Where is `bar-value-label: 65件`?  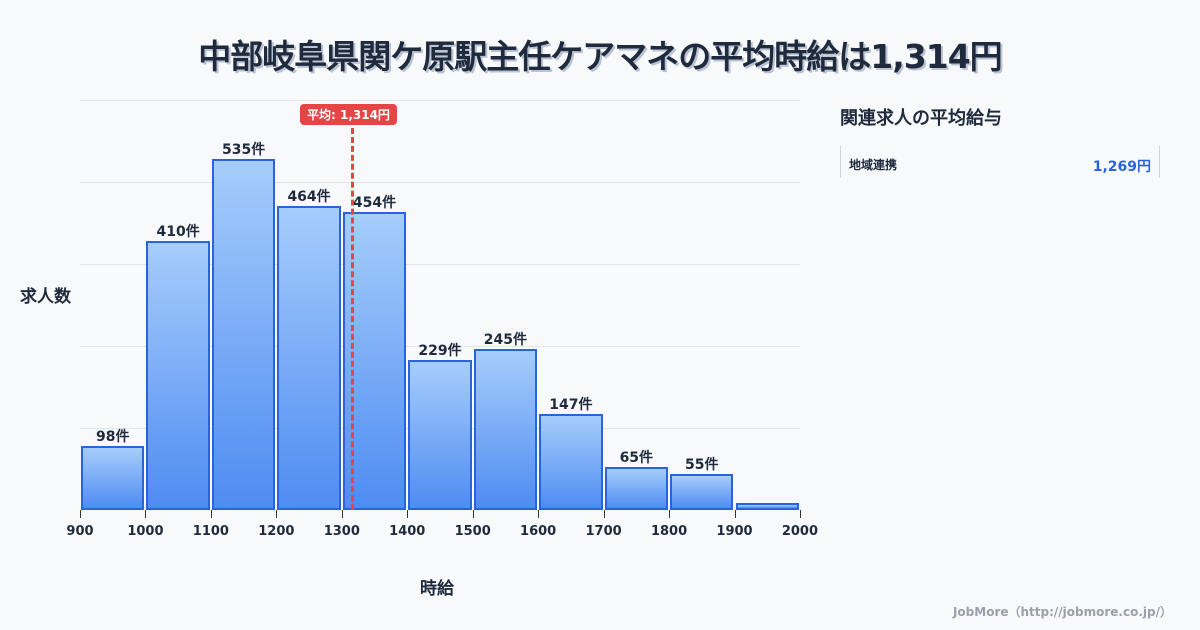
bar-value-label: 65件 is located at coordinates (636, 458).